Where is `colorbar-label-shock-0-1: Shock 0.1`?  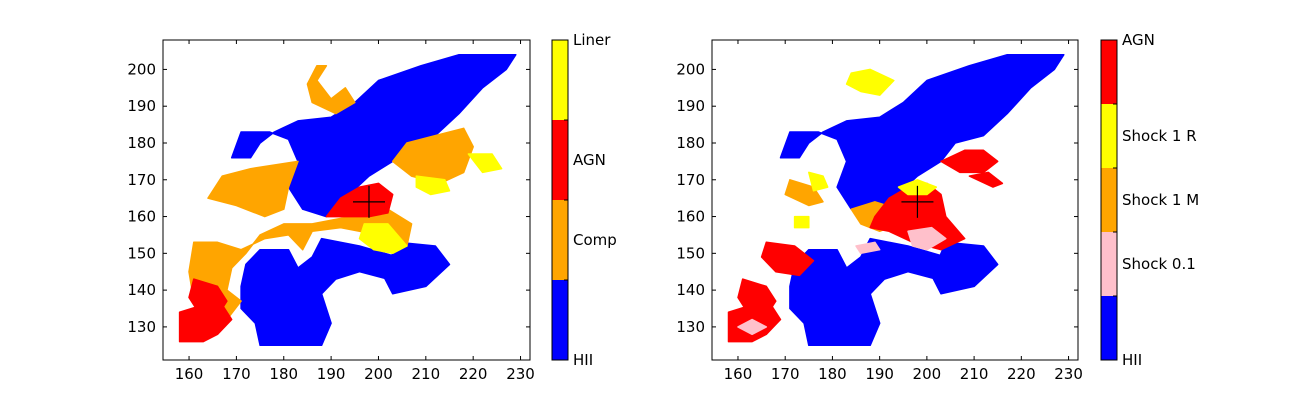 colorbar-label-shock-0-1: Shock 0.1 is located at coordinates (1159, 264).